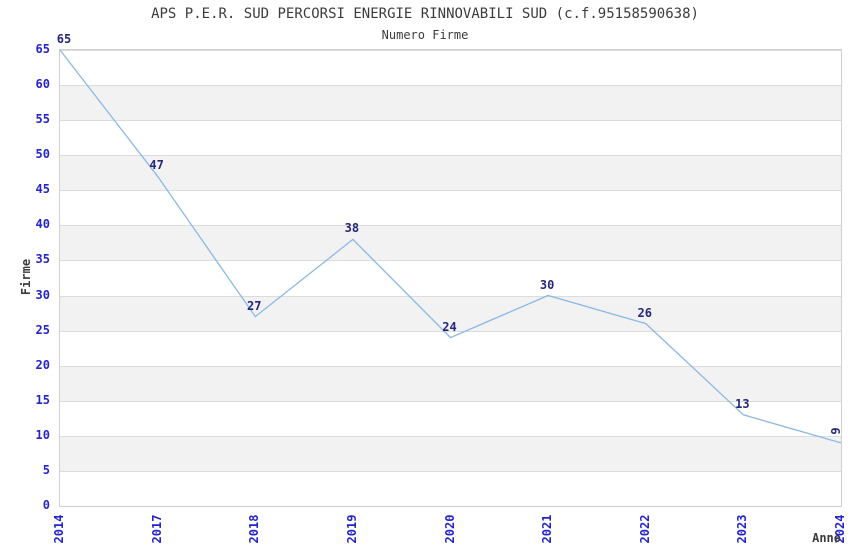  I want to click on data-point-label: 27, so click(254, 305).